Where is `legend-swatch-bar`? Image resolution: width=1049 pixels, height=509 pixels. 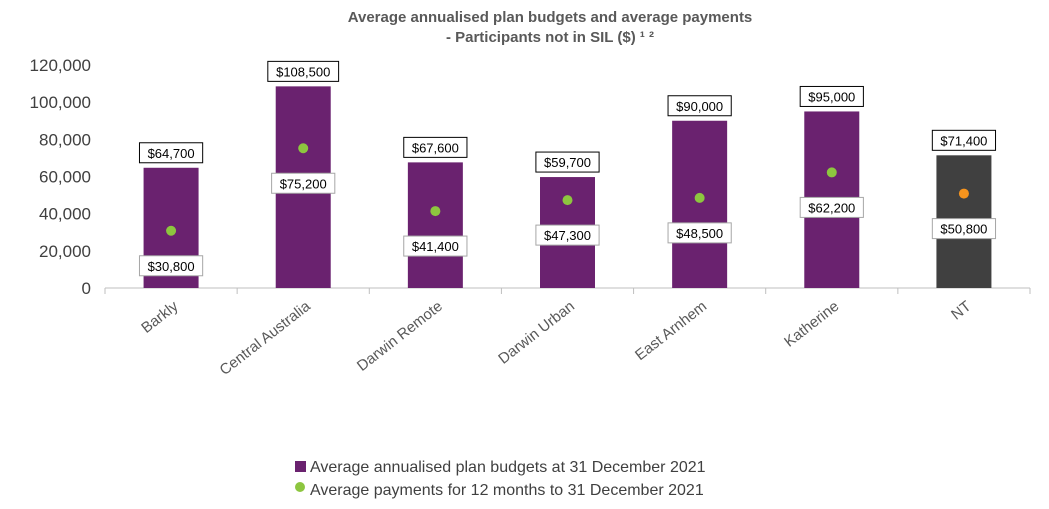 legend-swatch-bar is located at coordinates (300, 466).